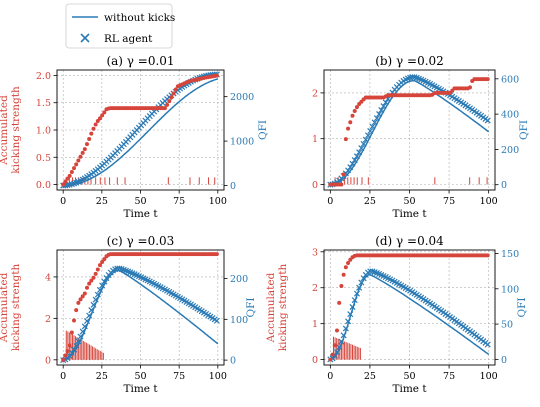 The height and width of the screenshot is (407, 540). I want to click on y-left-axis-label: kicking strength, so click(16, 308).